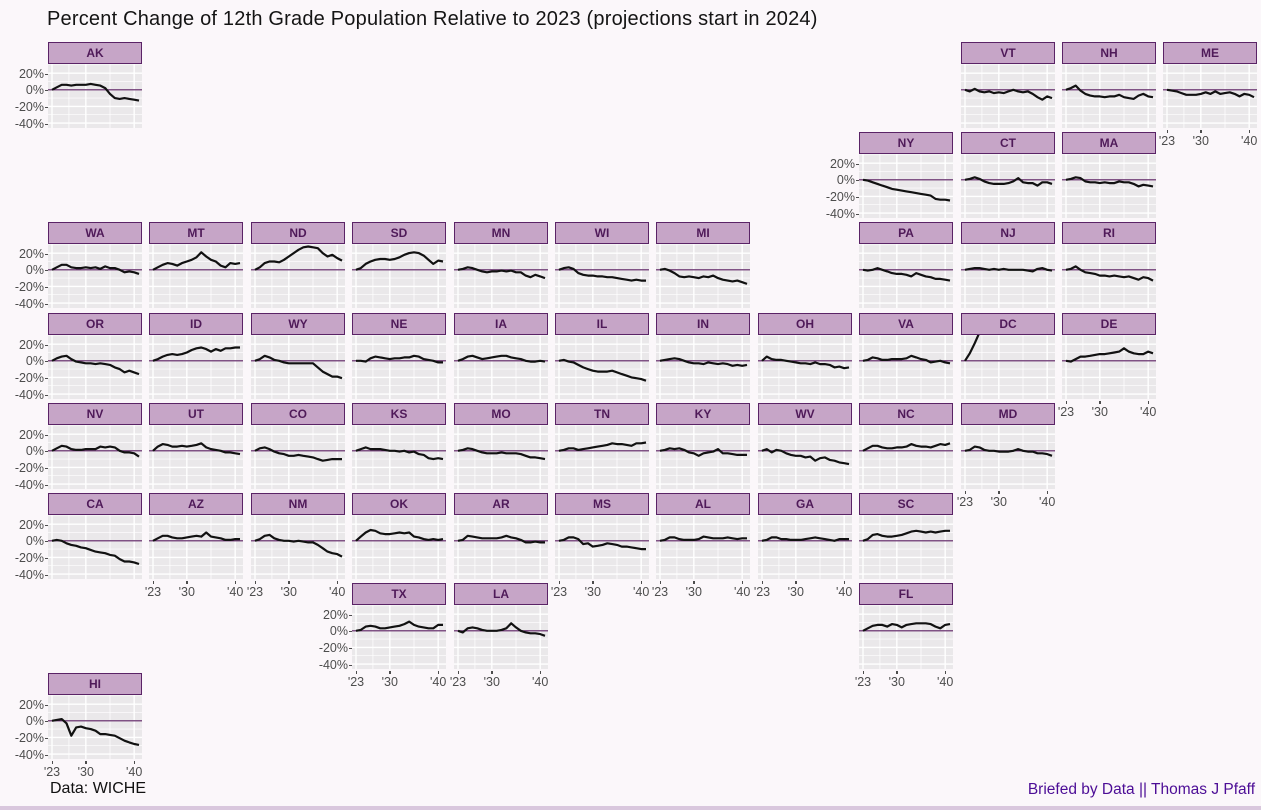  I want to click on facet-panel-IN, so click(703, 367).